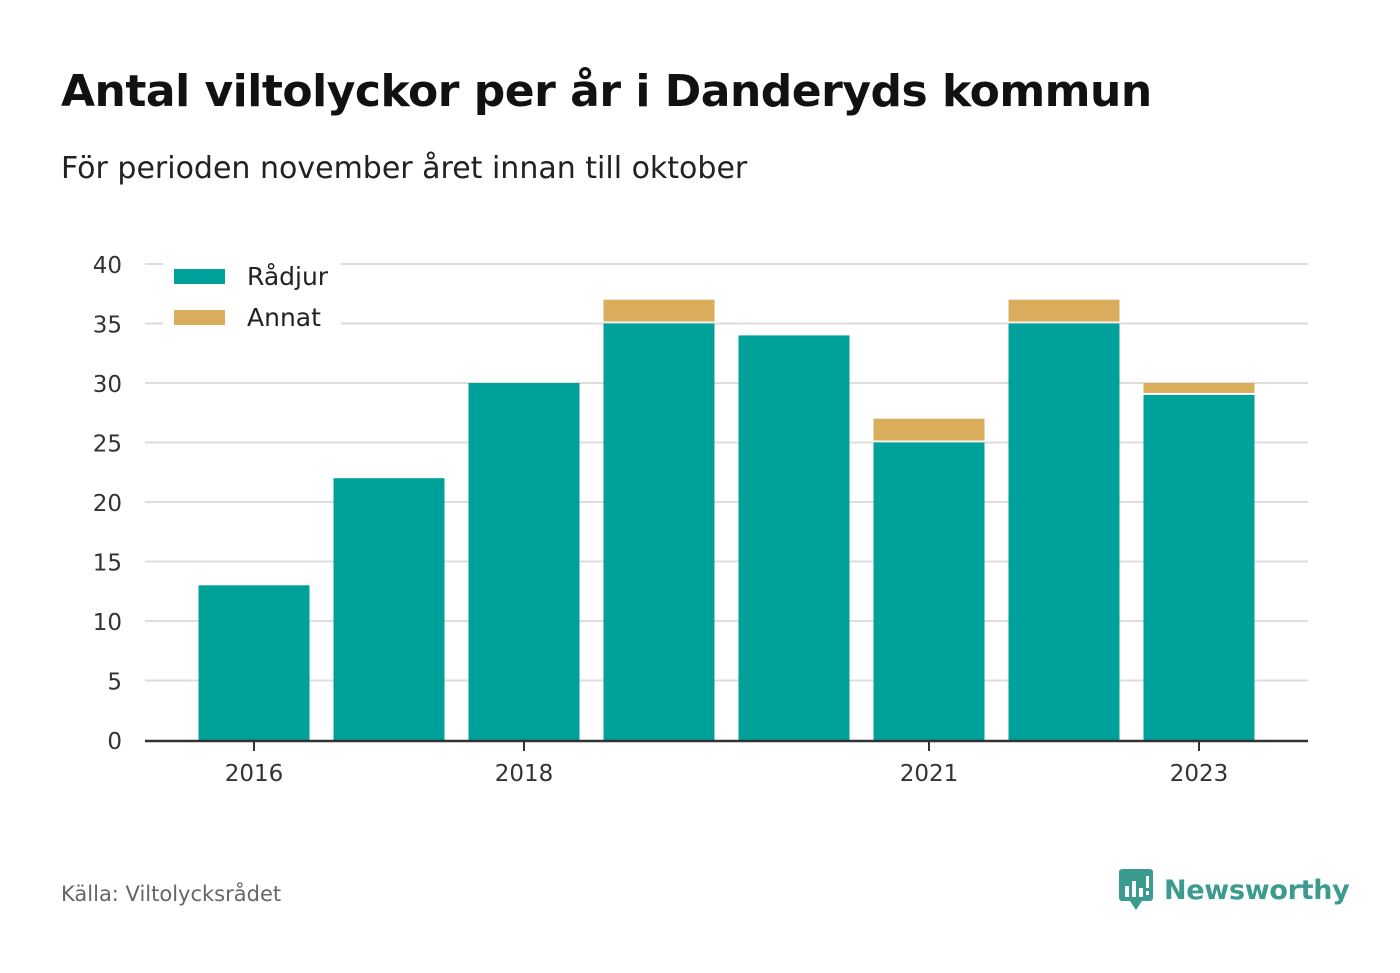 The height and width of the screenshot is (973, 1400). What do you see at coordinates (929, 591) in the screenshot?
I see `bar-radjur-2021` at bounding box center [929, 591].